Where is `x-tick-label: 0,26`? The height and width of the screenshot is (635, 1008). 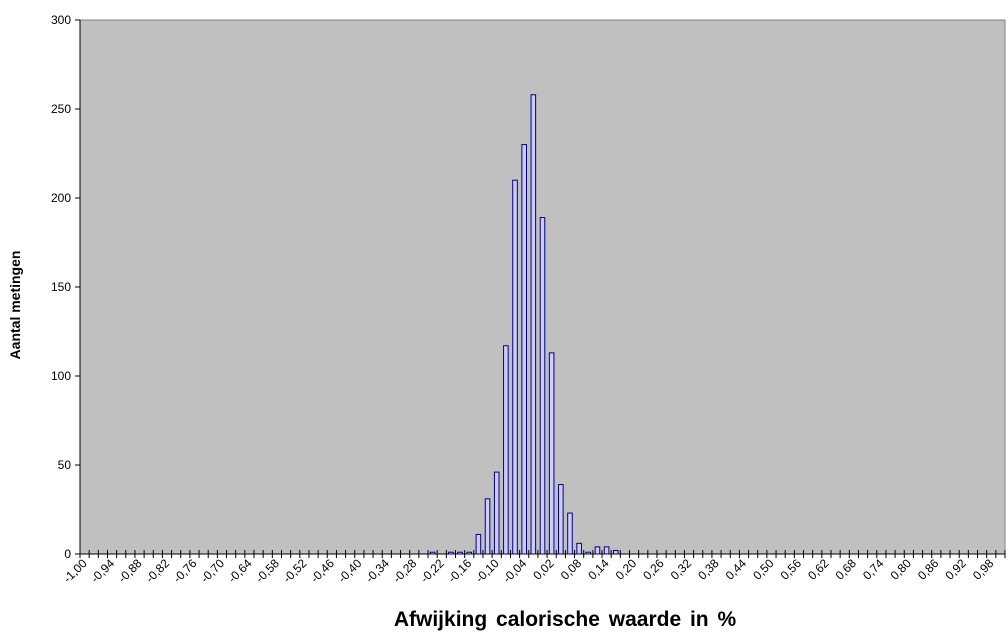
x-tick-label: 0,26 is located at coordinates (653, 569).